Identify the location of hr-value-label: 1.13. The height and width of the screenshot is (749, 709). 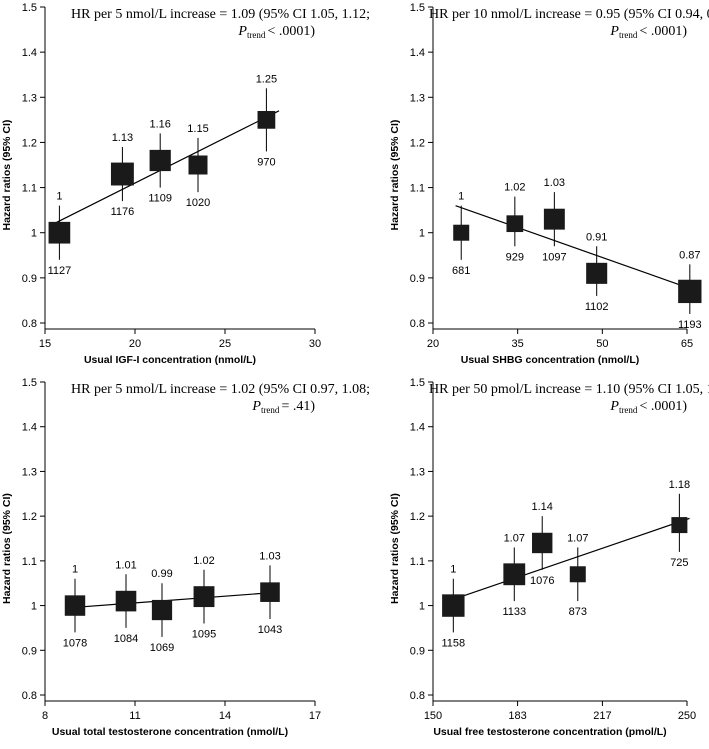
(122, 138).